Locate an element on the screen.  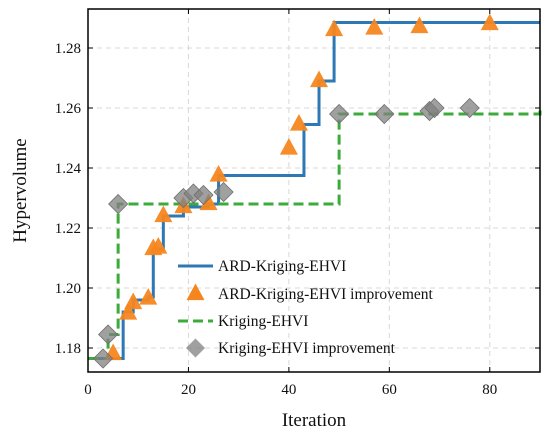
y-tick-label: 1.24 is located at coordinates (68, 169).